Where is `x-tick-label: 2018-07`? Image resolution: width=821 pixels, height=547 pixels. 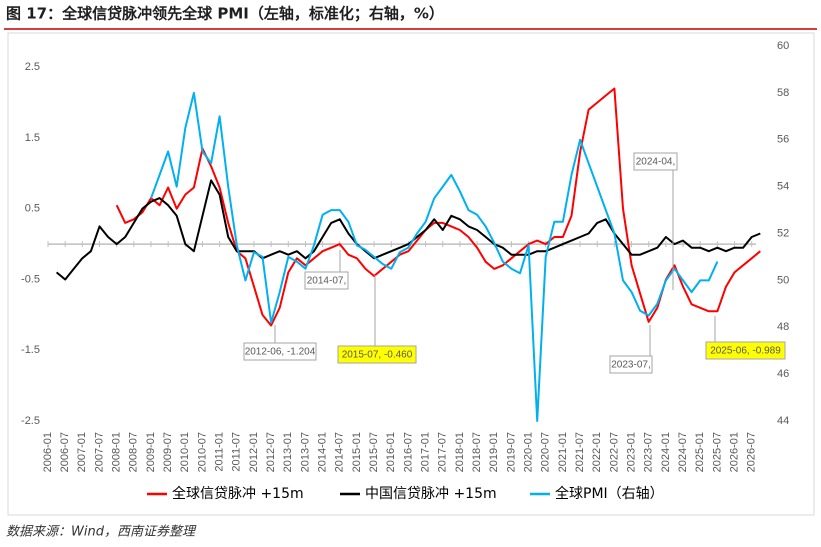
x-tick-label: 2018-07 is located at coordinates (477, 452).